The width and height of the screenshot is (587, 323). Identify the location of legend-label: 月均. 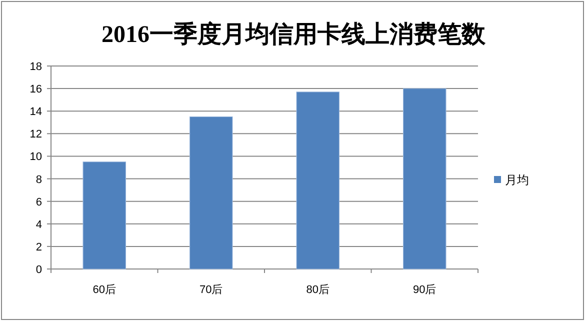
(517, 180).